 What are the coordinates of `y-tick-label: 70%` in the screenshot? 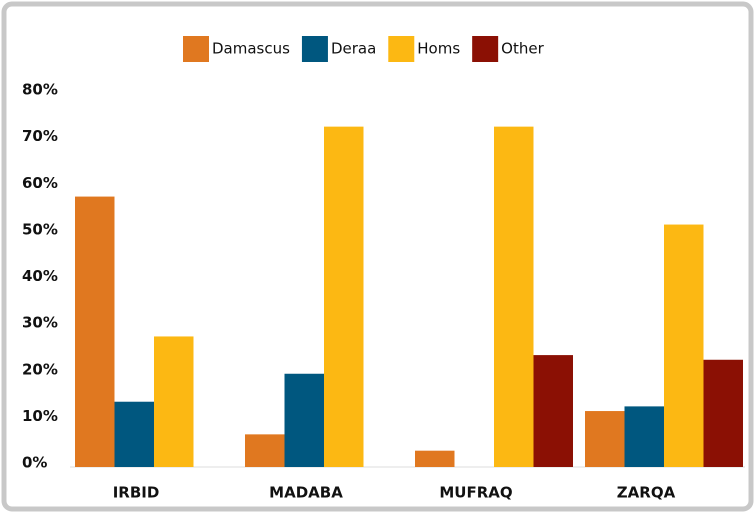 It's located at (40, 136).